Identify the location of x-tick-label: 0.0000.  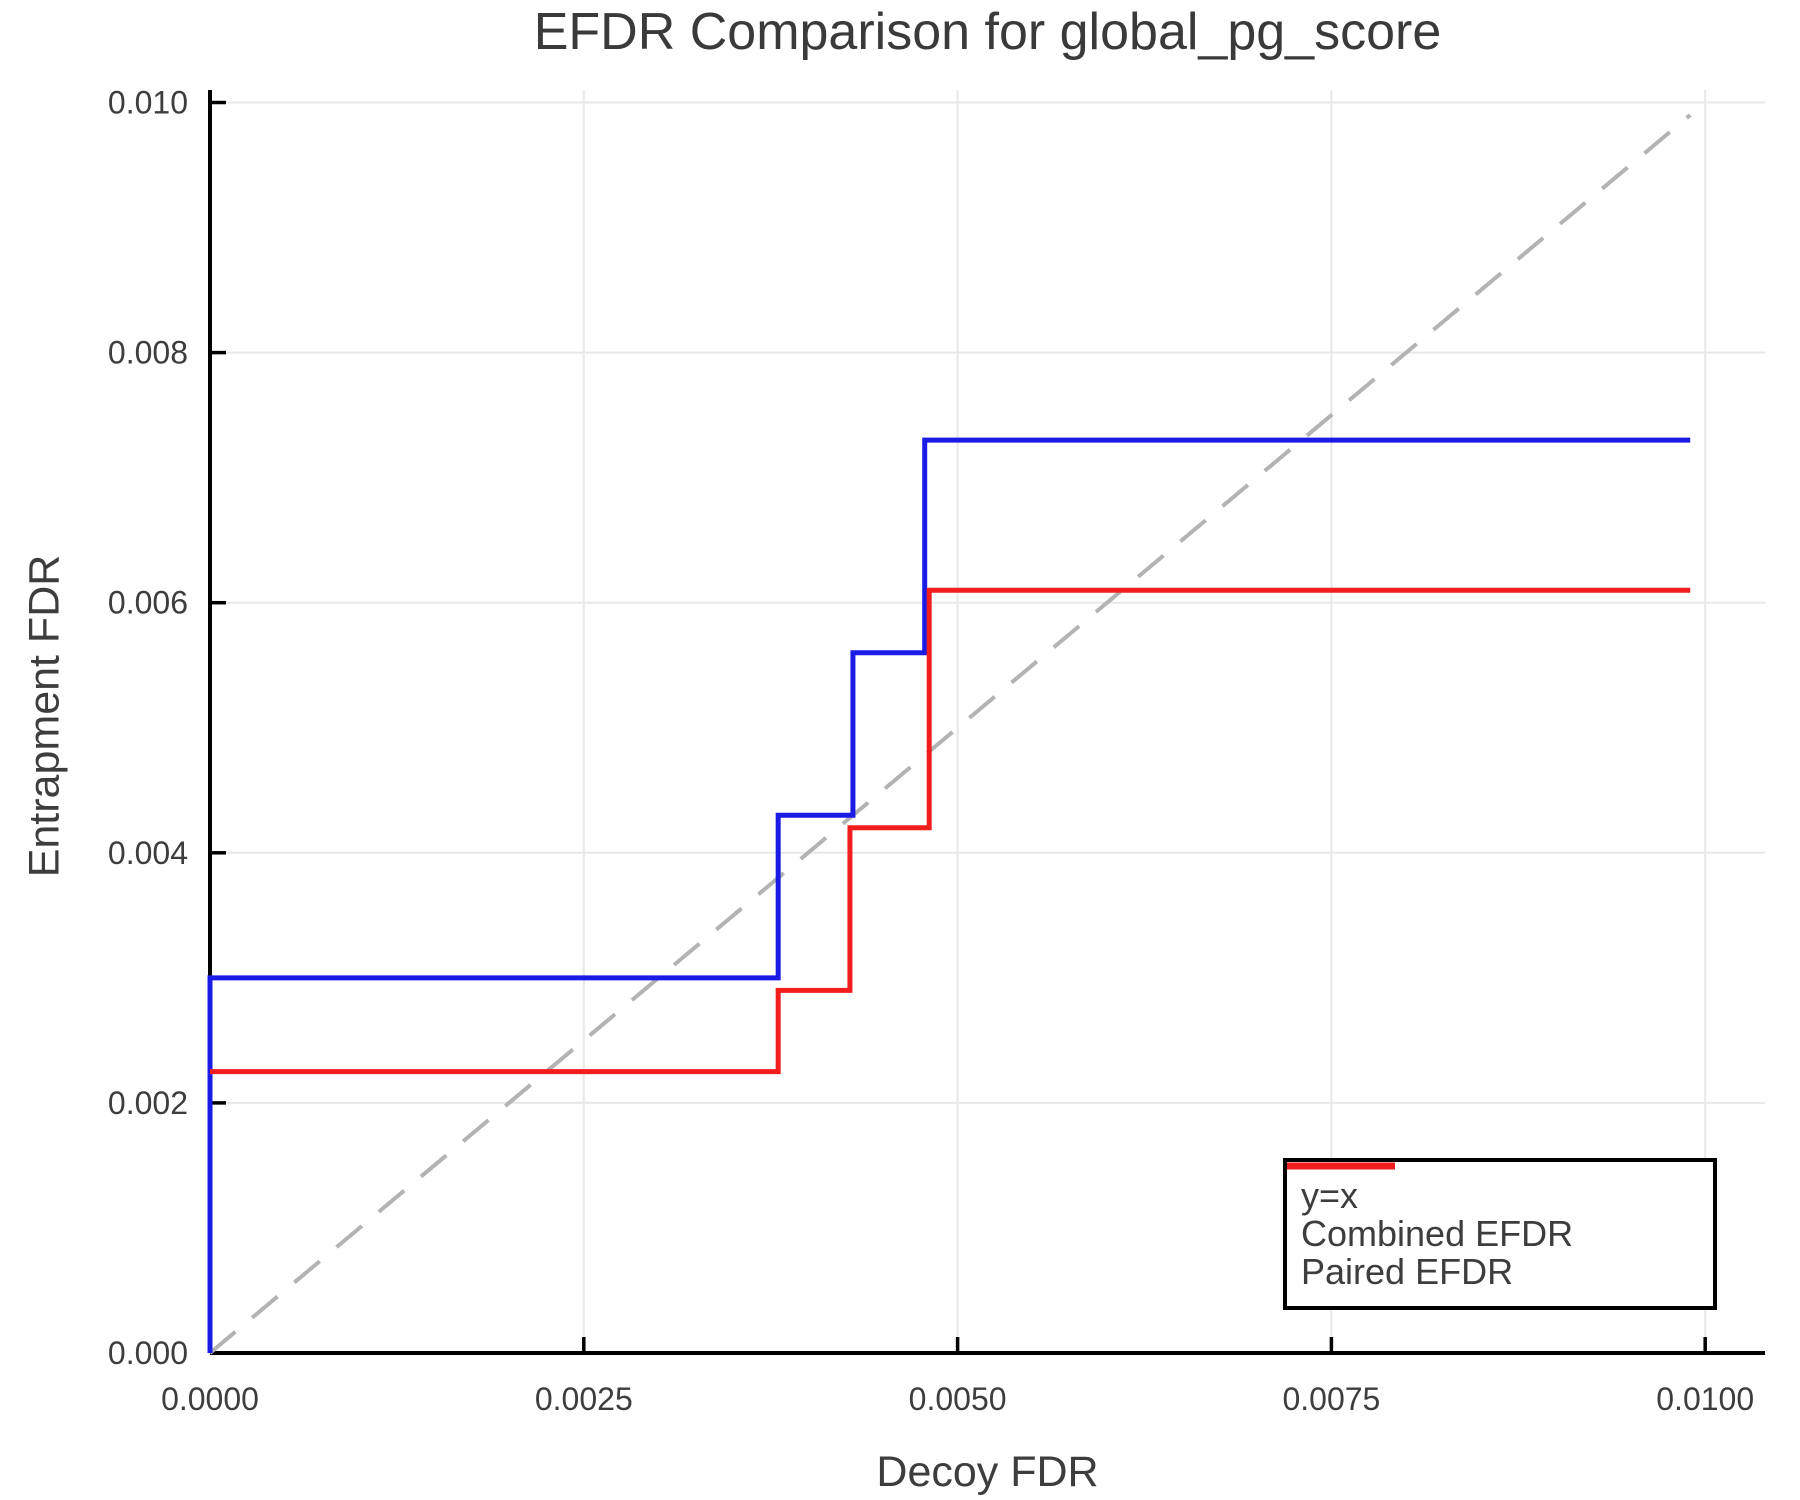
(210, 1399).